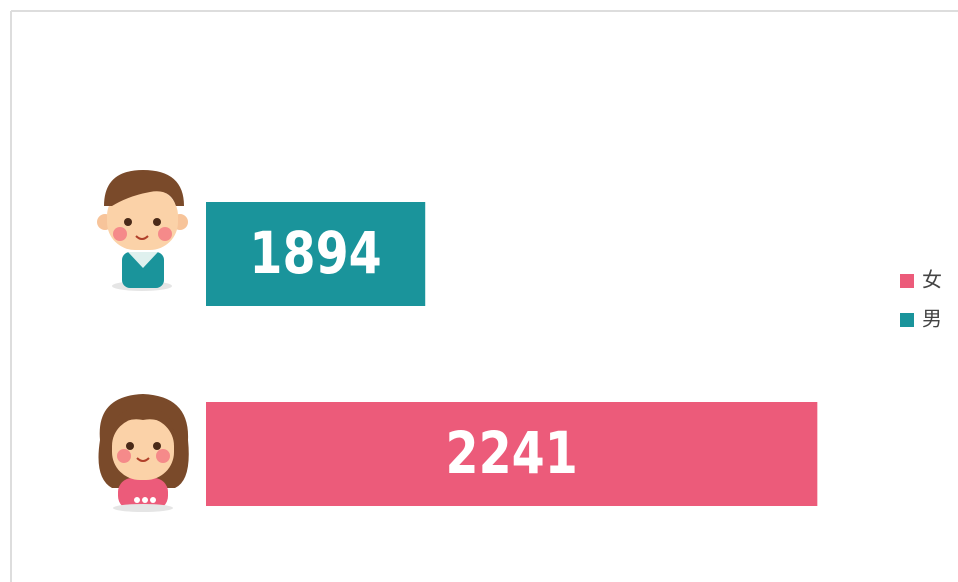 Image resolution: width=958 pixels, height=582 pixels. I want to click on girl-avatar, so click(143, 453).